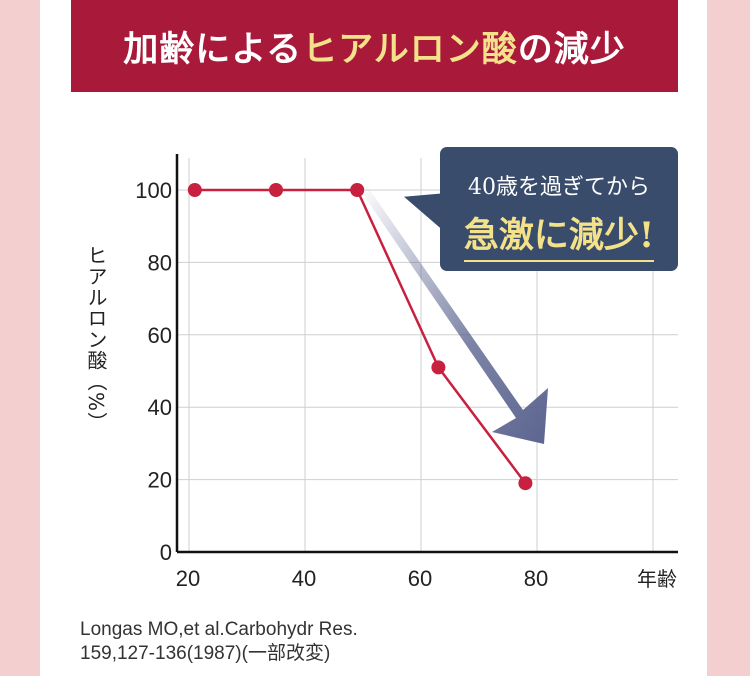 This screenshot has width=750, height=676. What do you see at coordinates (96, 339) in the screenshot?
I see `y-axis-label: ヒアルロン酸（%）` at bounding box center [96, 339].